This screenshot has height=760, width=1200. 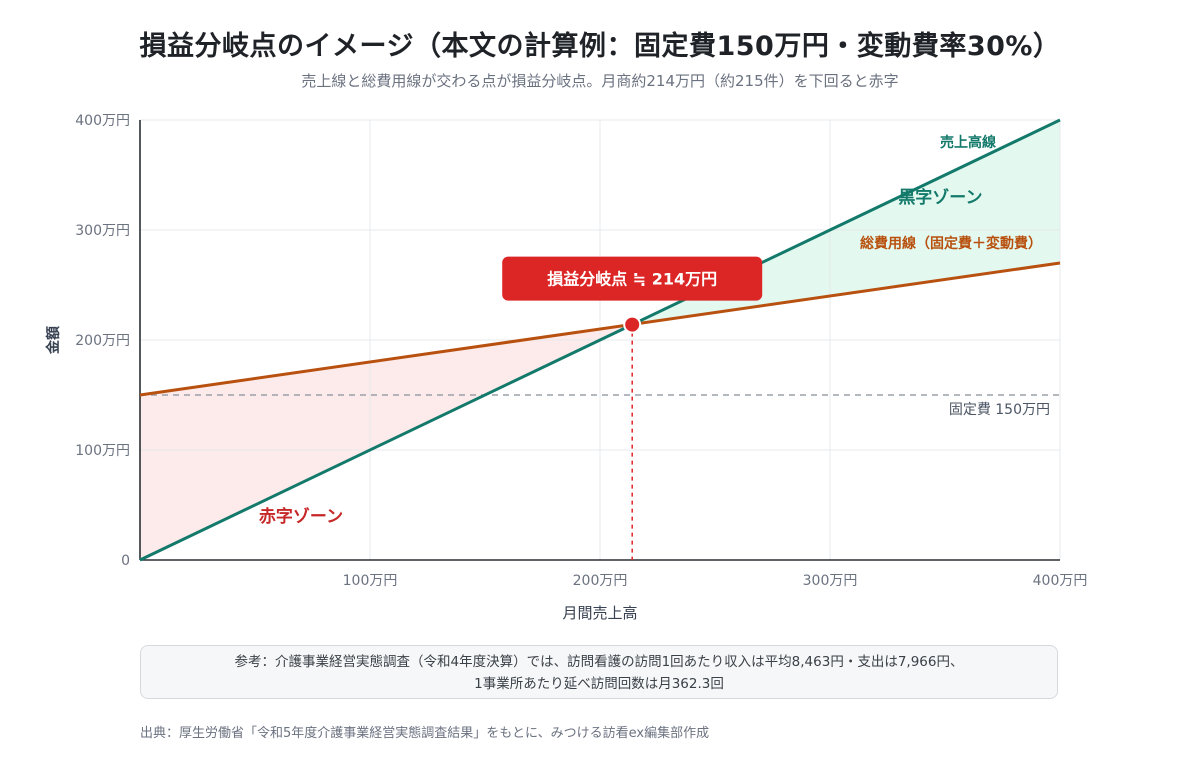 What do you see at coordinates (951, 243) in the screenshot?
I see `total-cost-line-label: 総費用線（固定費＋変動費）` at bounding box center [951, 243].